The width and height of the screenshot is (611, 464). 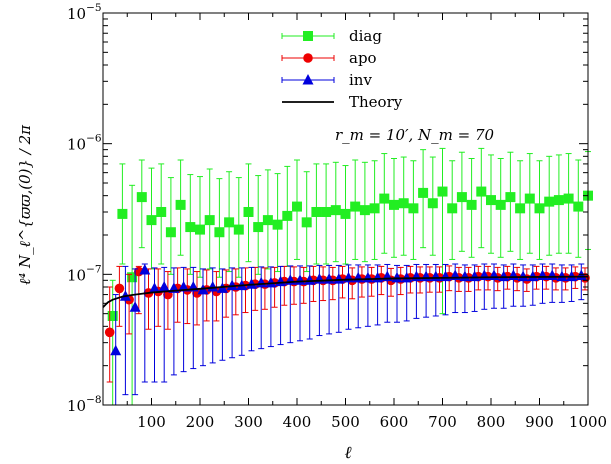 What do you see at coordinates (331, 36) in the screenshot?
I see `legend-item-diag: diag` at bounding box center [331, 36].